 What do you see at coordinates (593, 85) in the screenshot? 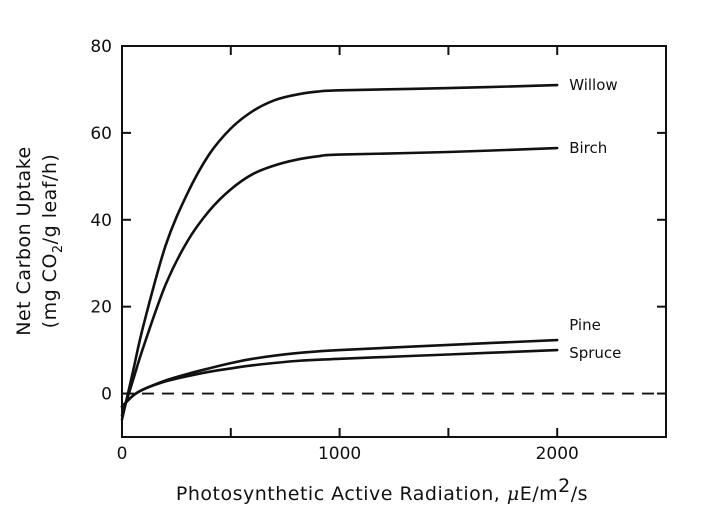
I see `series-label-willow: Willow` at bounding box center [593, 85].